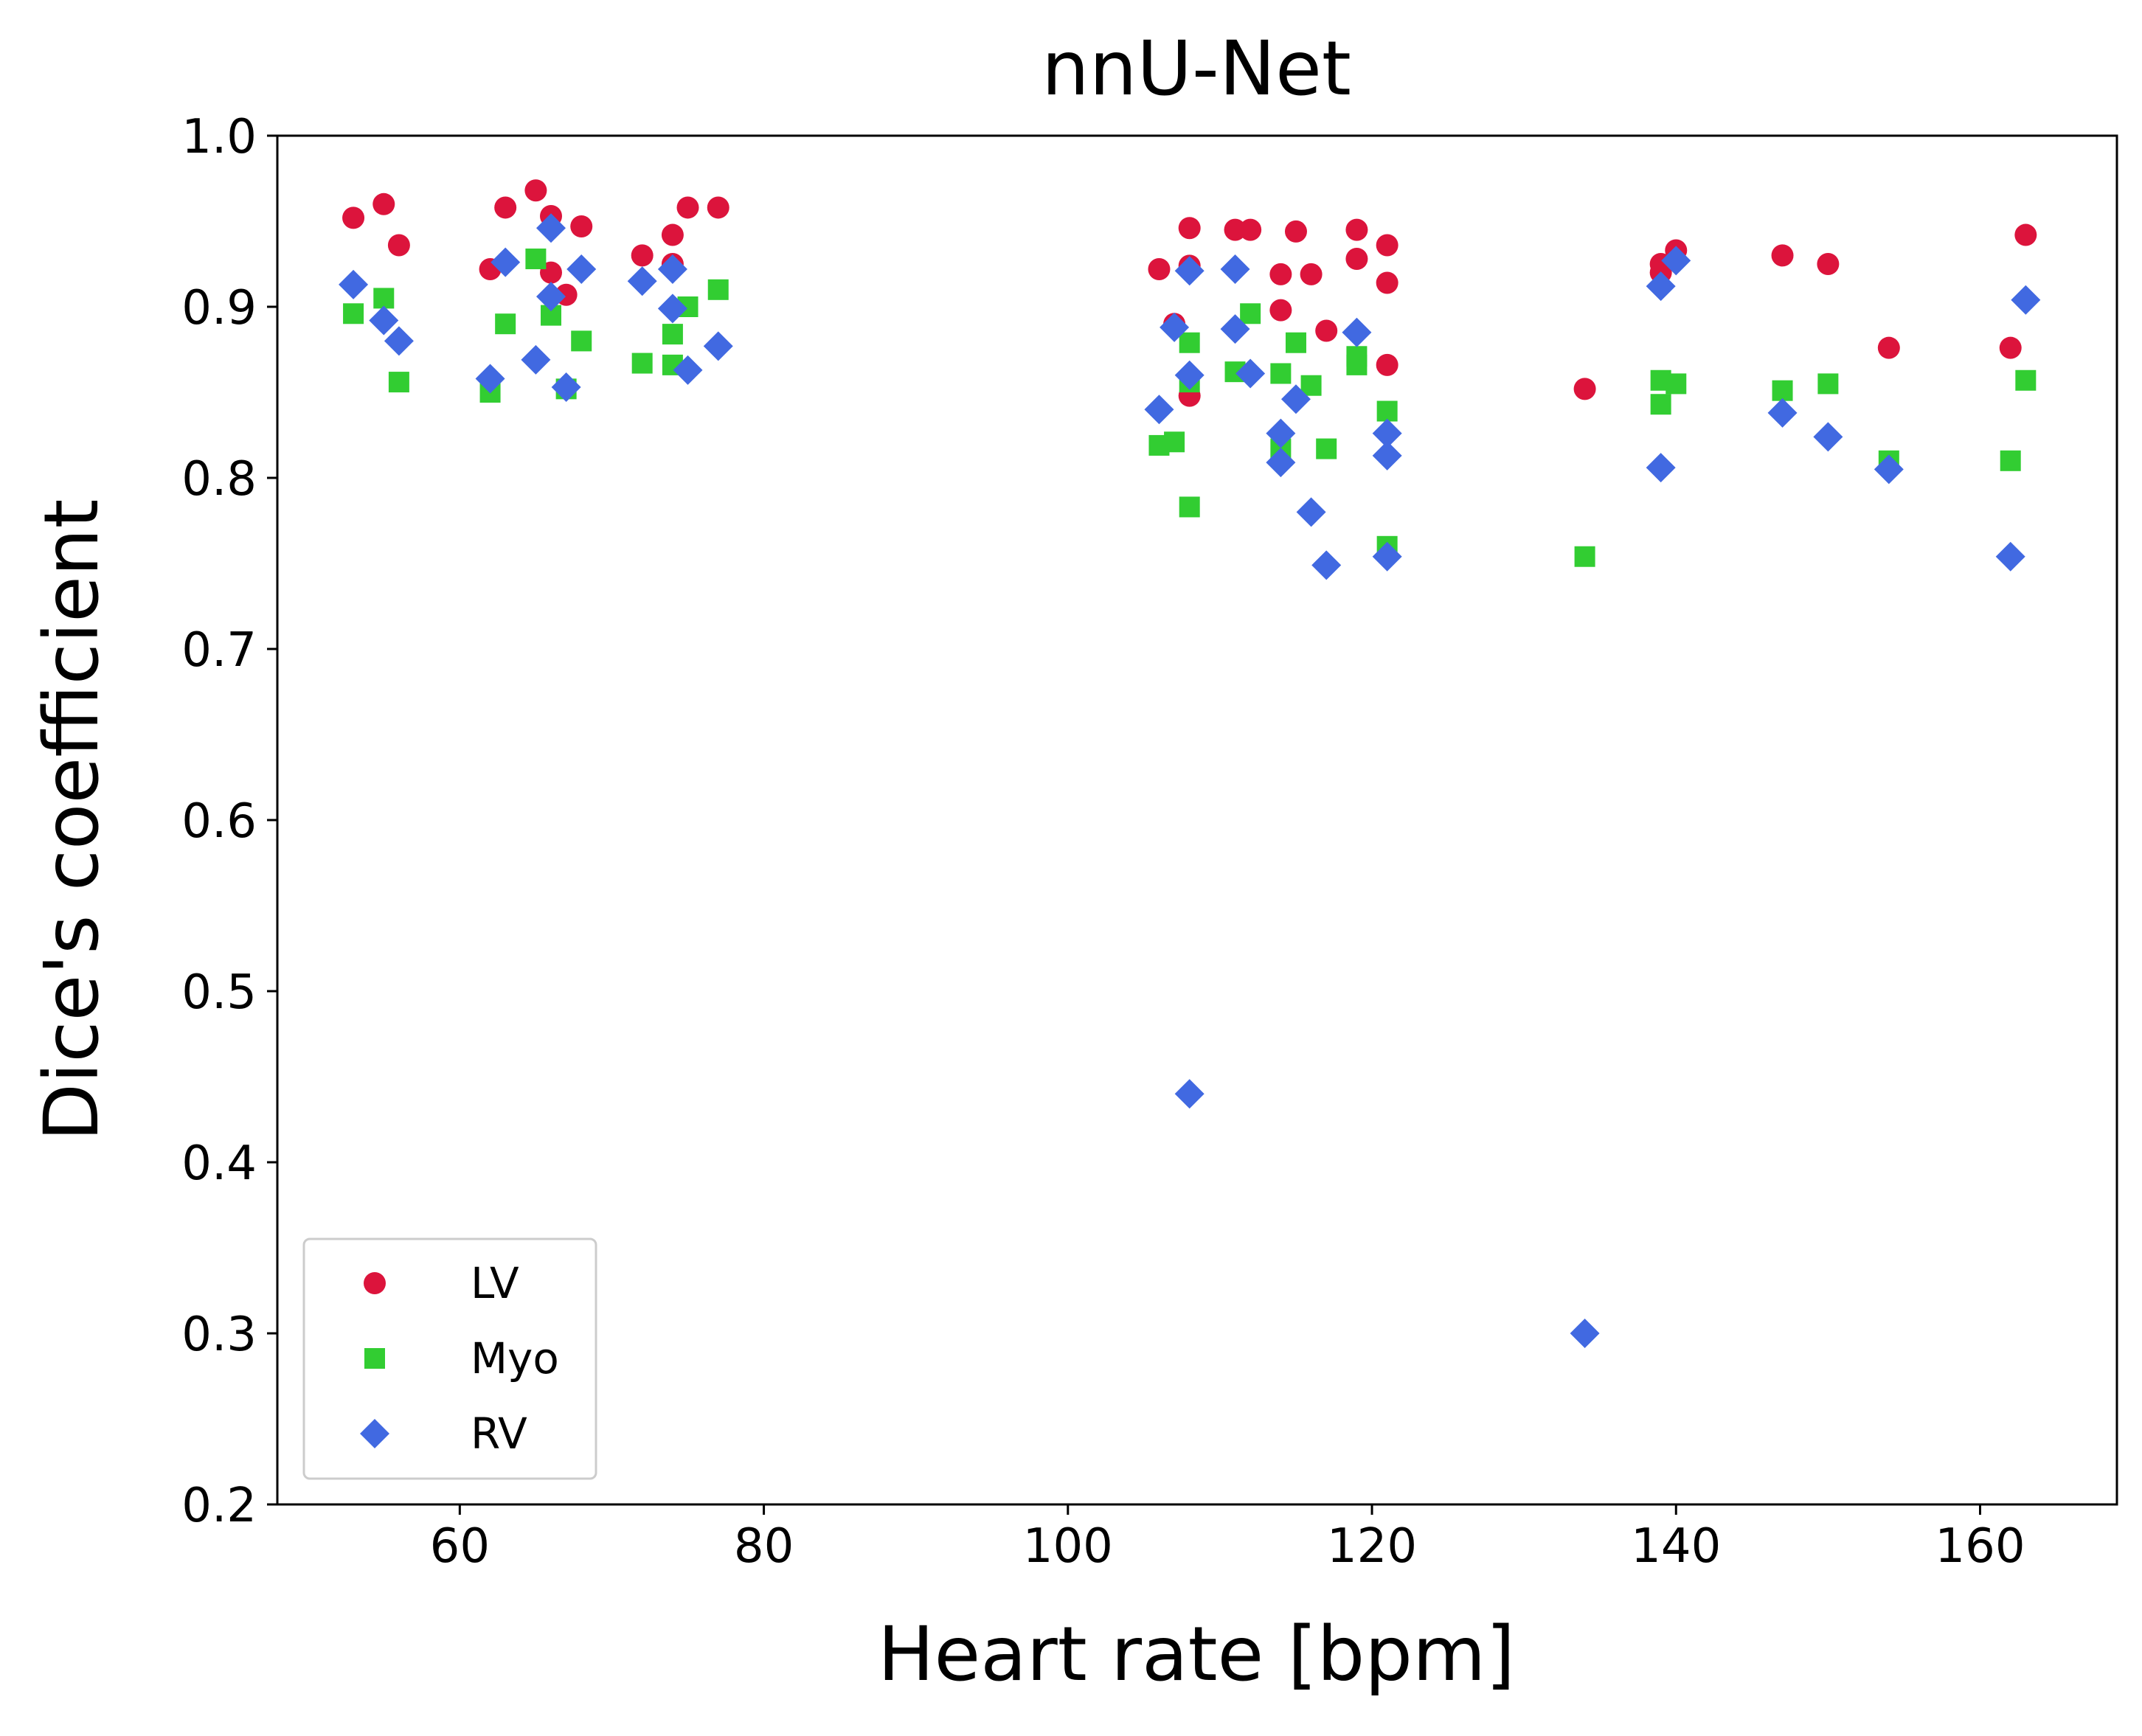 This screenshot has height=1736, width=2142. Describe the element at coordinates (219, 480) in the screenshot. I see `y-tick-label: 0.8` at that location.